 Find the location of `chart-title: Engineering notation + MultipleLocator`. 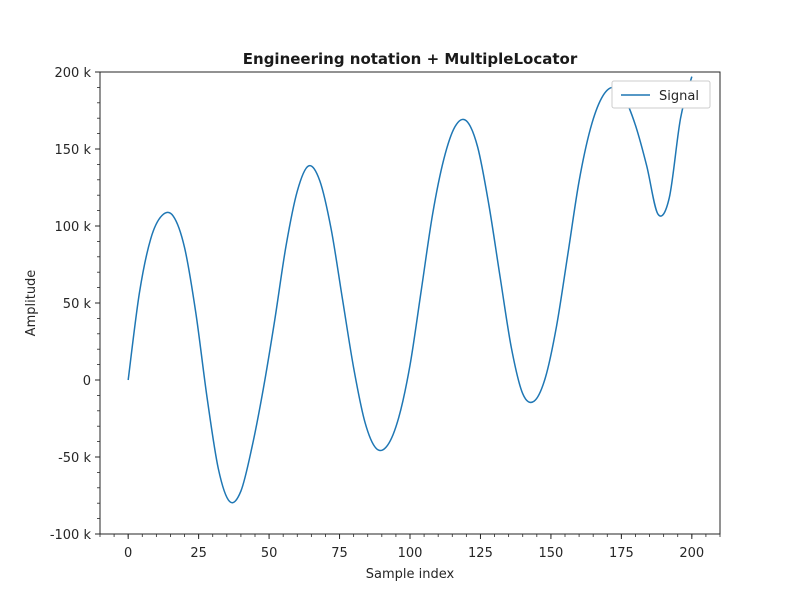

chart-title: Engineering notation + MultipleLocator is located at coordinates (410, 59).